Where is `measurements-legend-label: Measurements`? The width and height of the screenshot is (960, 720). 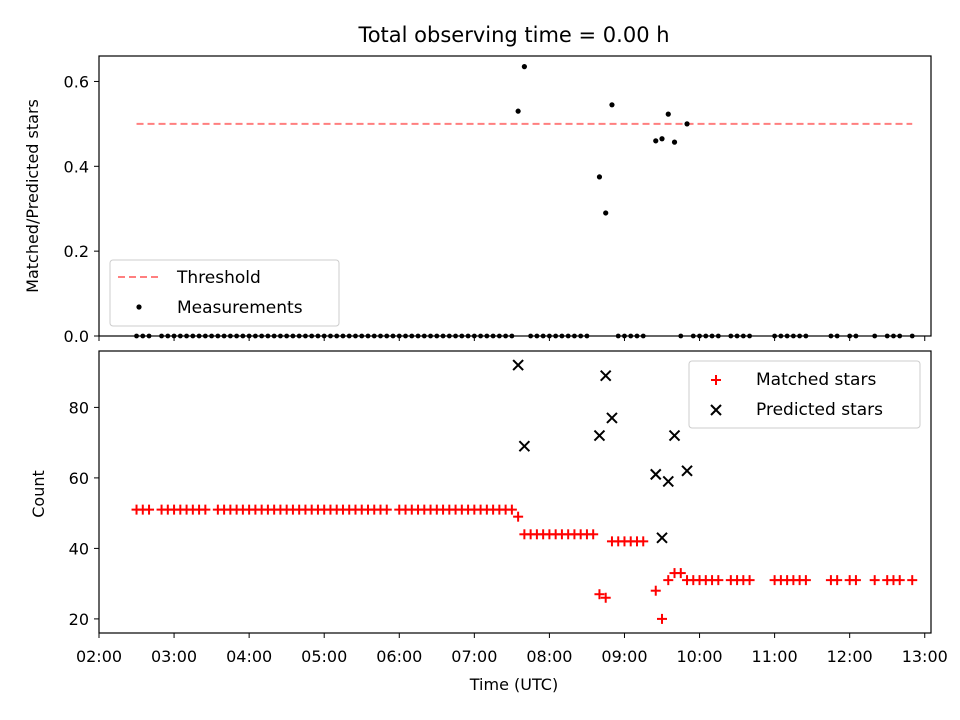 measurements-legend-label: Measurements is located at coordinates (240, 308).